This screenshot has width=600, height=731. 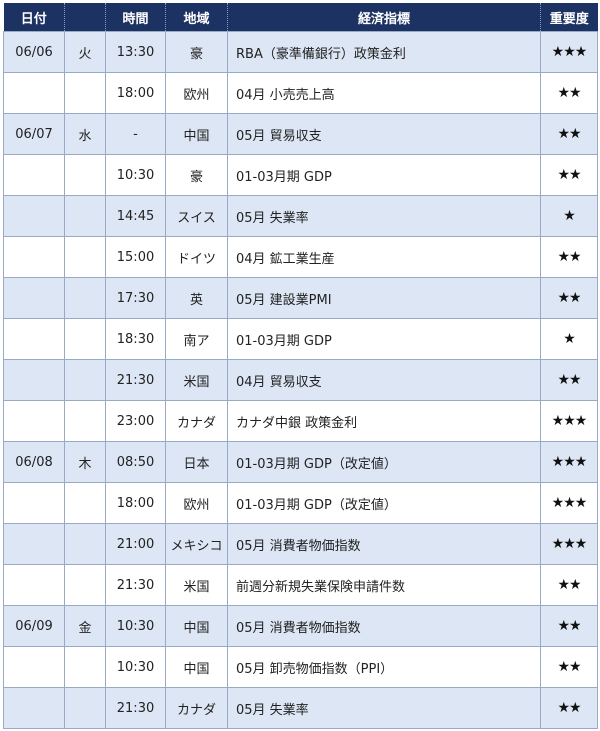 I want to click on indicator-cell: 05月 貿易収支, so click(x=384, y=134).